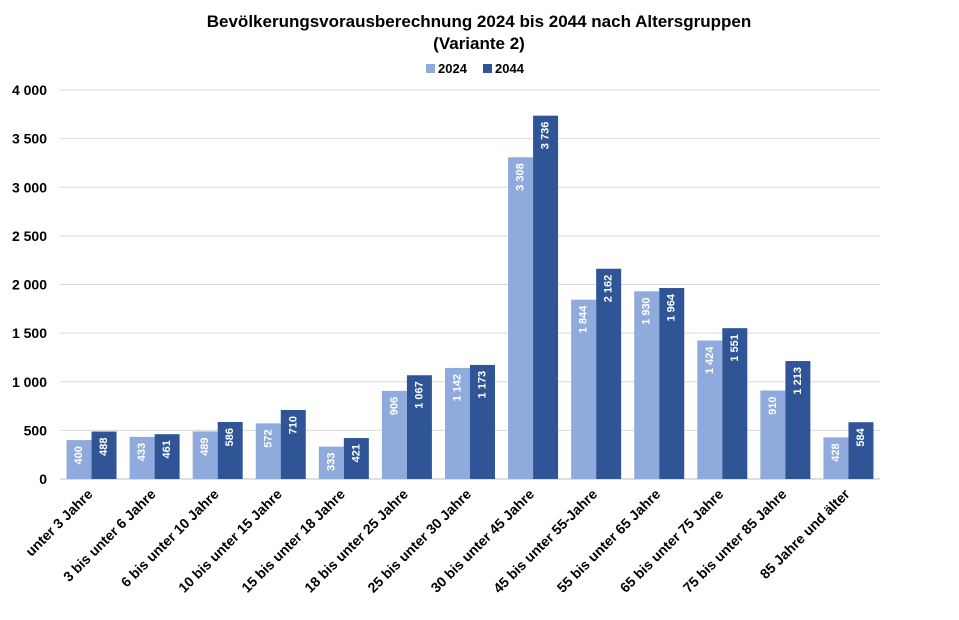  What do you see at coordinates (167, 449) in the screenshot?
I see `data-label-2044-1: 461` at bounding box center [167, 449].